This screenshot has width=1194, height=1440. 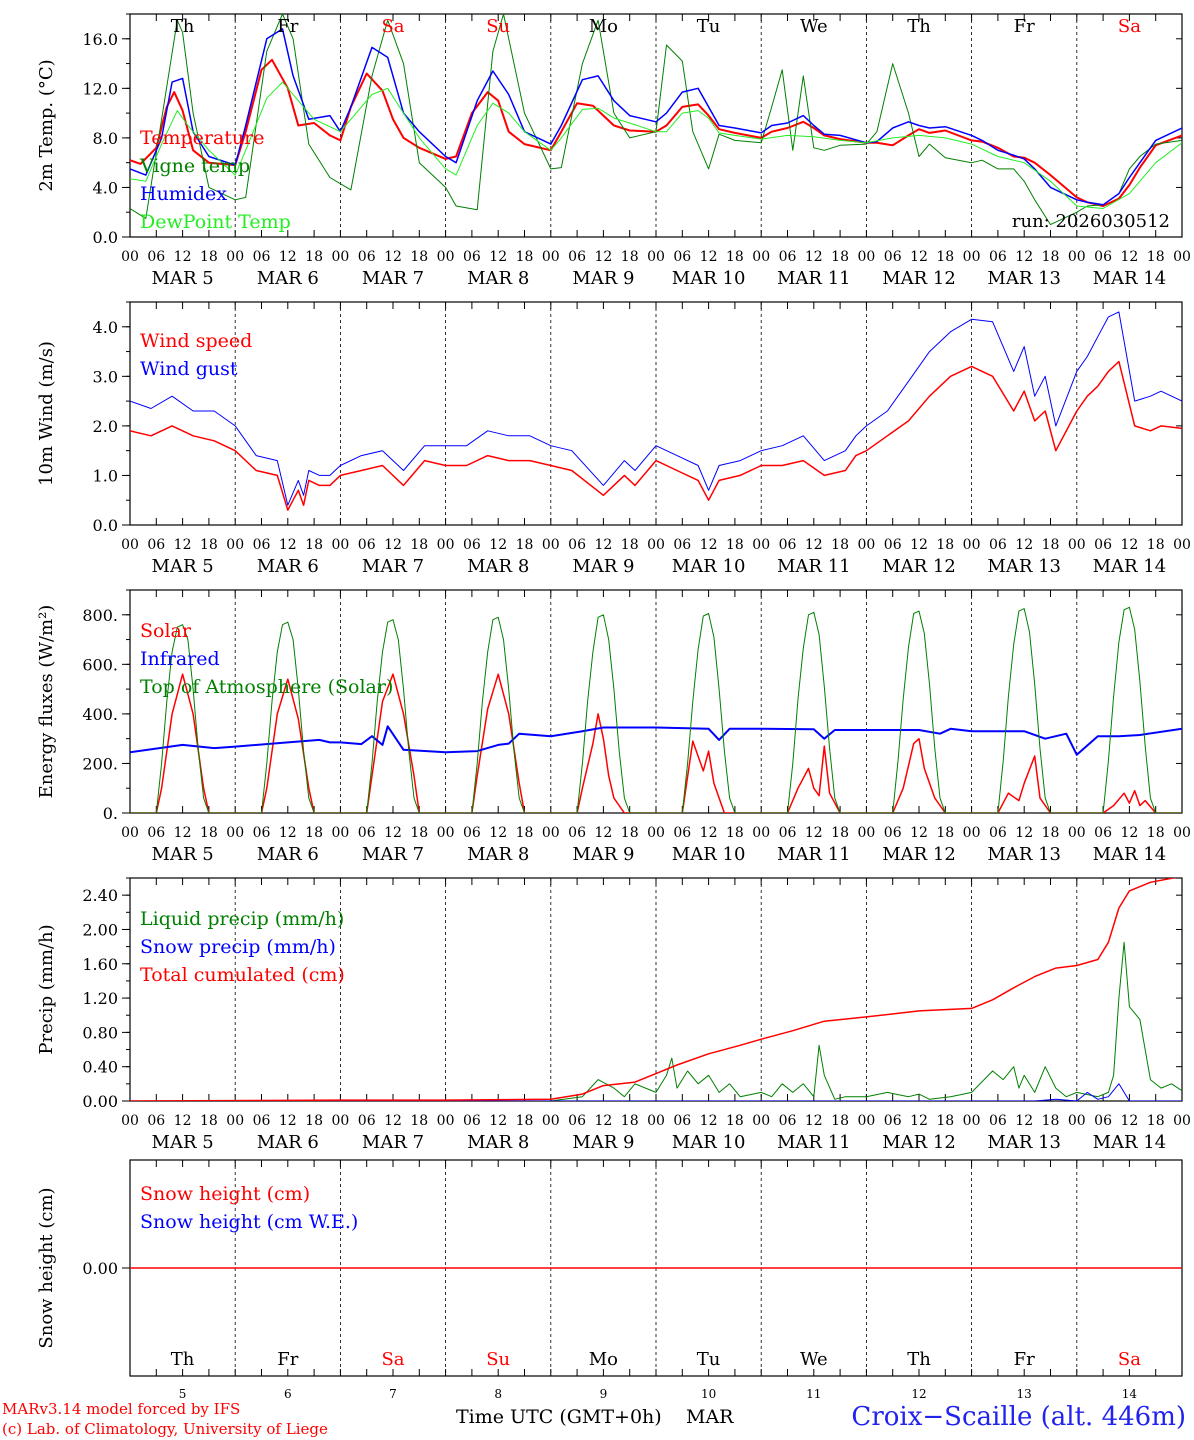 I want to click on weekday-label: Fr, so click(x=287, y=1359).